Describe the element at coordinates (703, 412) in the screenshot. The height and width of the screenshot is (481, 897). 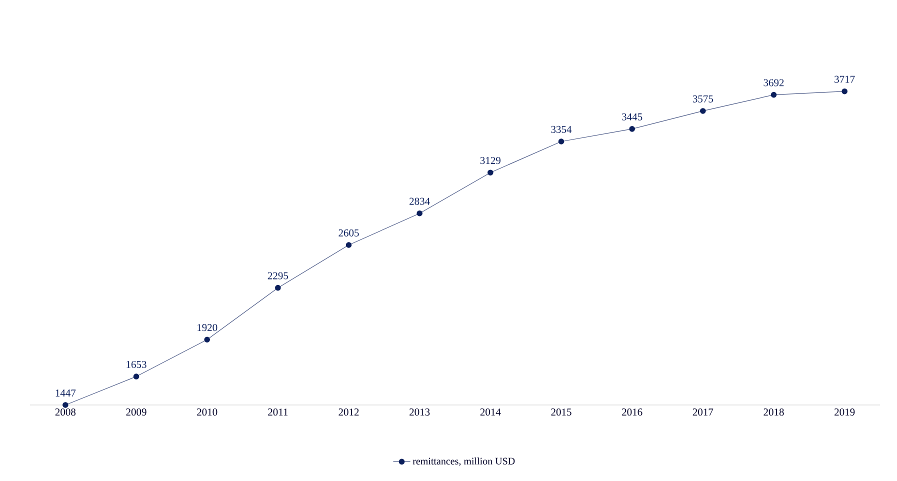
I see `x-tick-label: 2017` at that location.